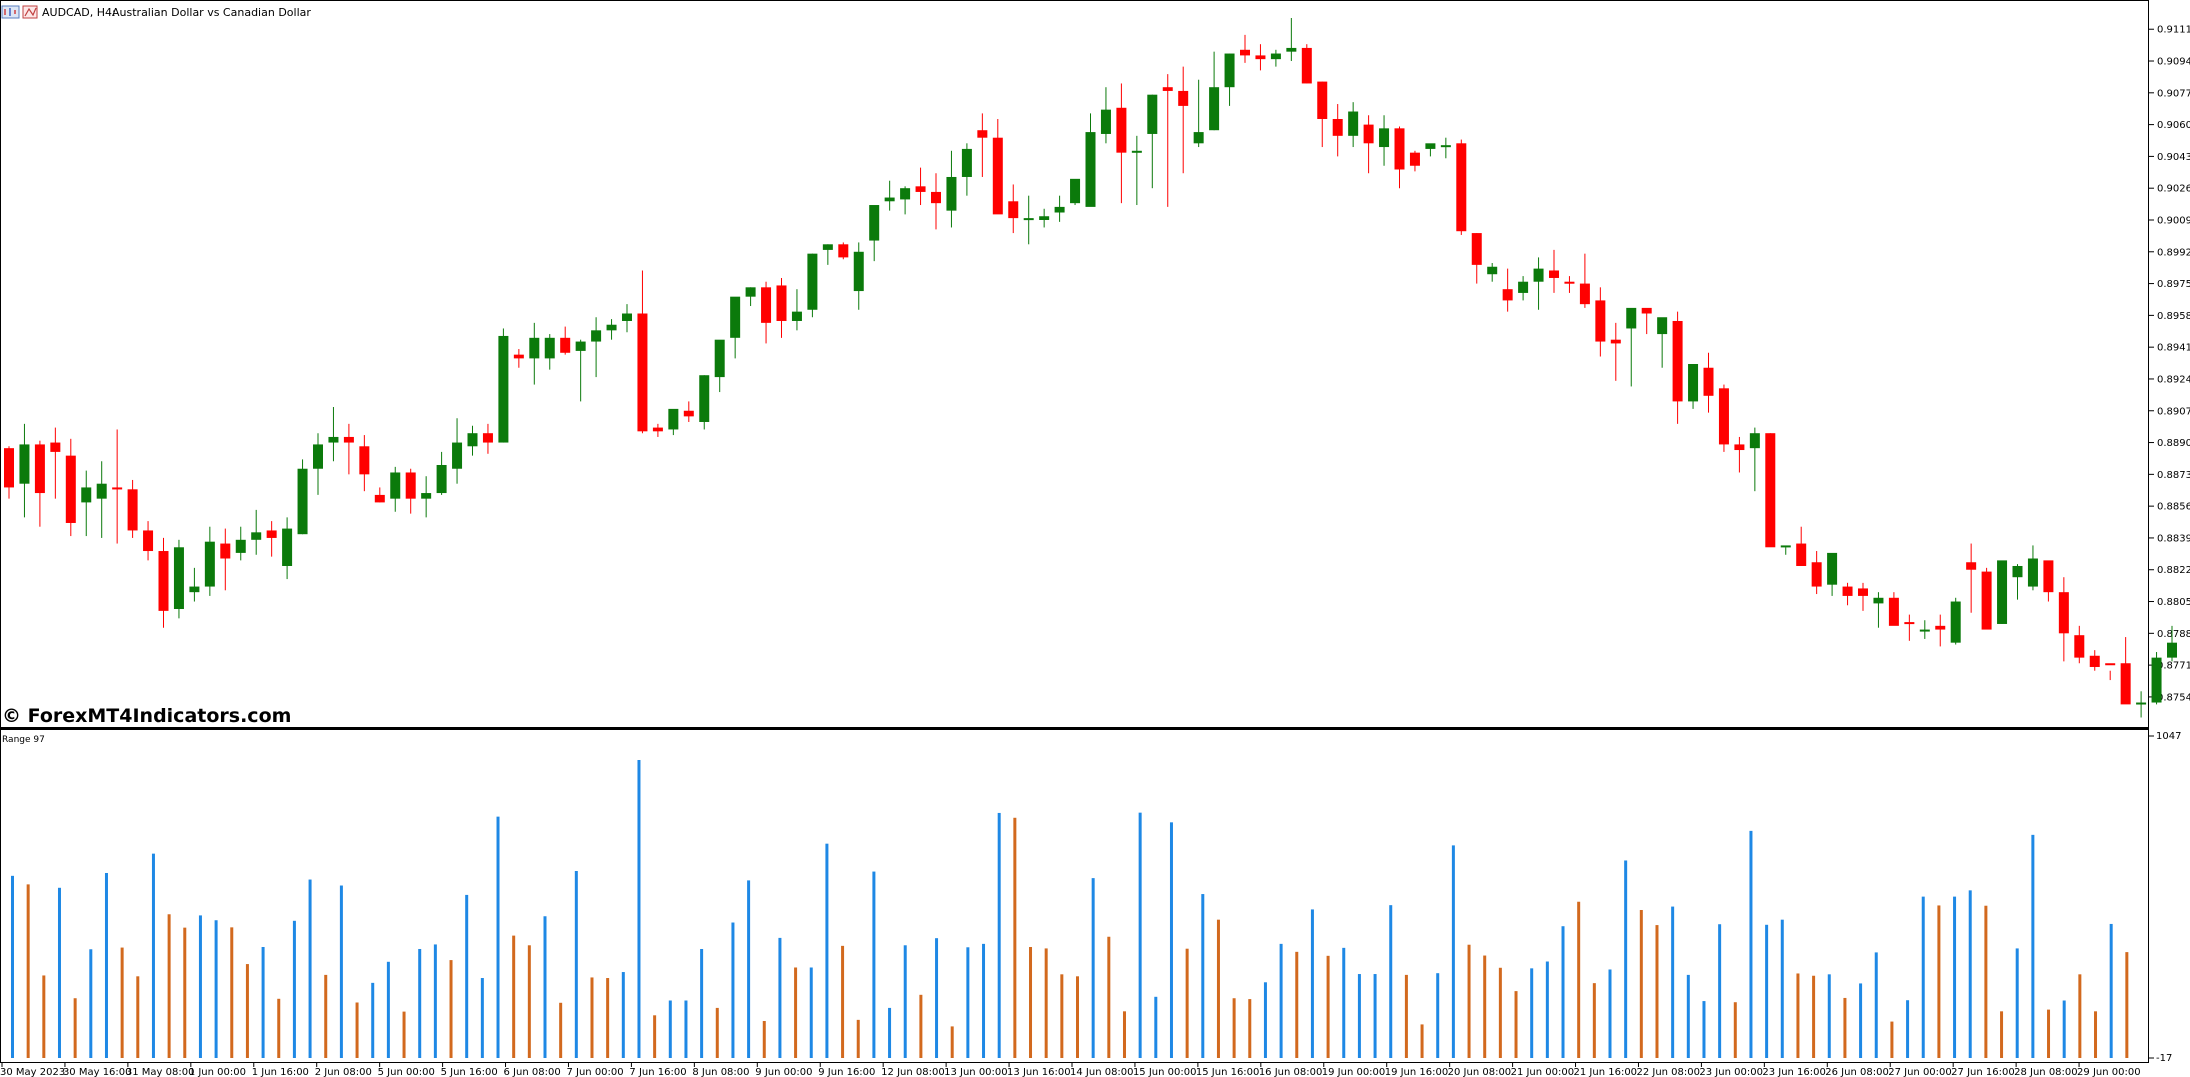 This screenshot has height=1077, width=2190. I want to click on time-axis-label: 9 Jun 00:00, so click(783, 1072).